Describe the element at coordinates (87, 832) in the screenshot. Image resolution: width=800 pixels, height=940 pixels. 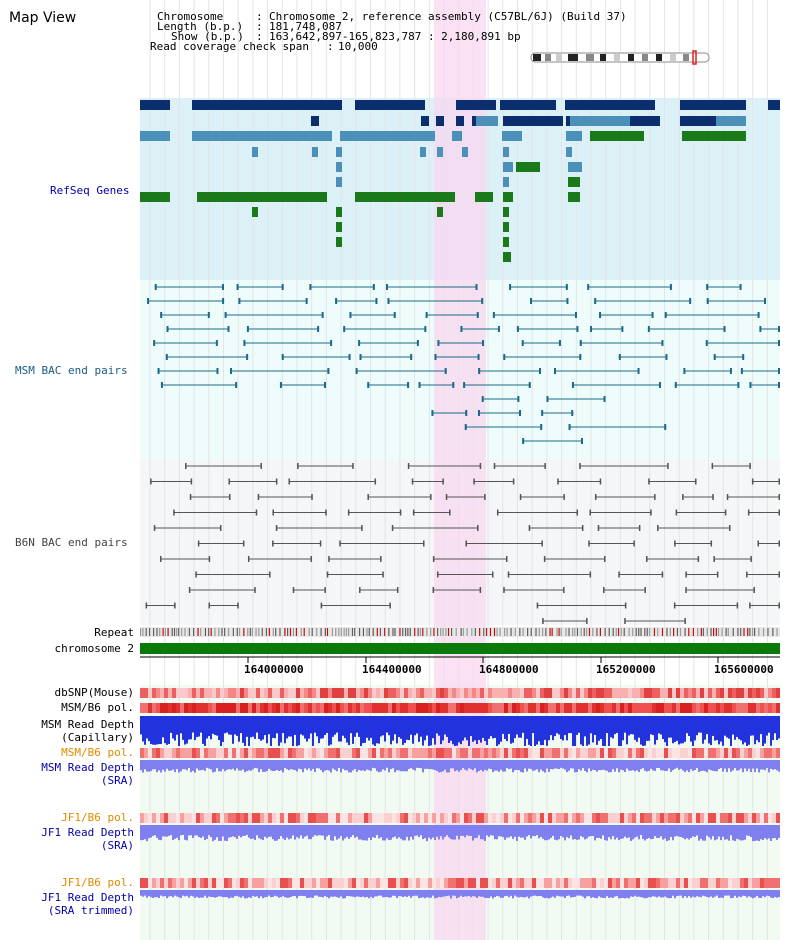
I see `track-label-jf1-depth-sra: JF1 Read Depth` at that location.